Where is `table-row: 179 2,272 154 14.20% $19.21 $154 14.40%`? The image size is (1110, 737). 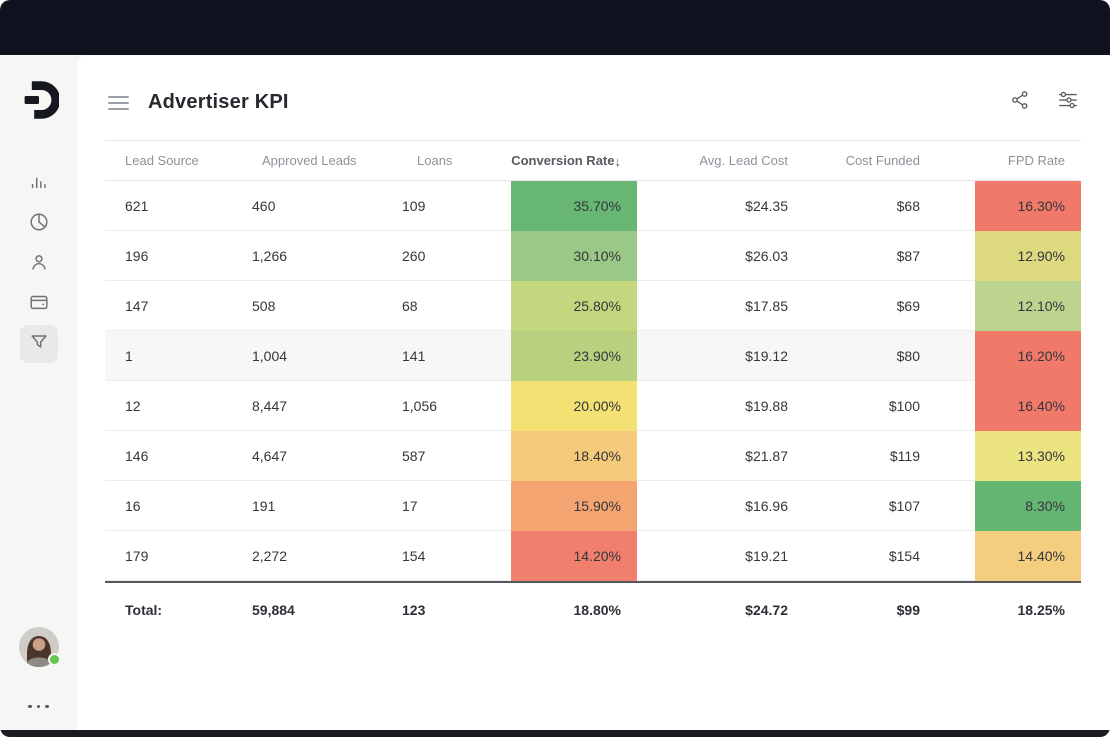 table-row: 179 2,272 154 14.20% $19.21 $154 14.40% is located at coordinates (593, 556).